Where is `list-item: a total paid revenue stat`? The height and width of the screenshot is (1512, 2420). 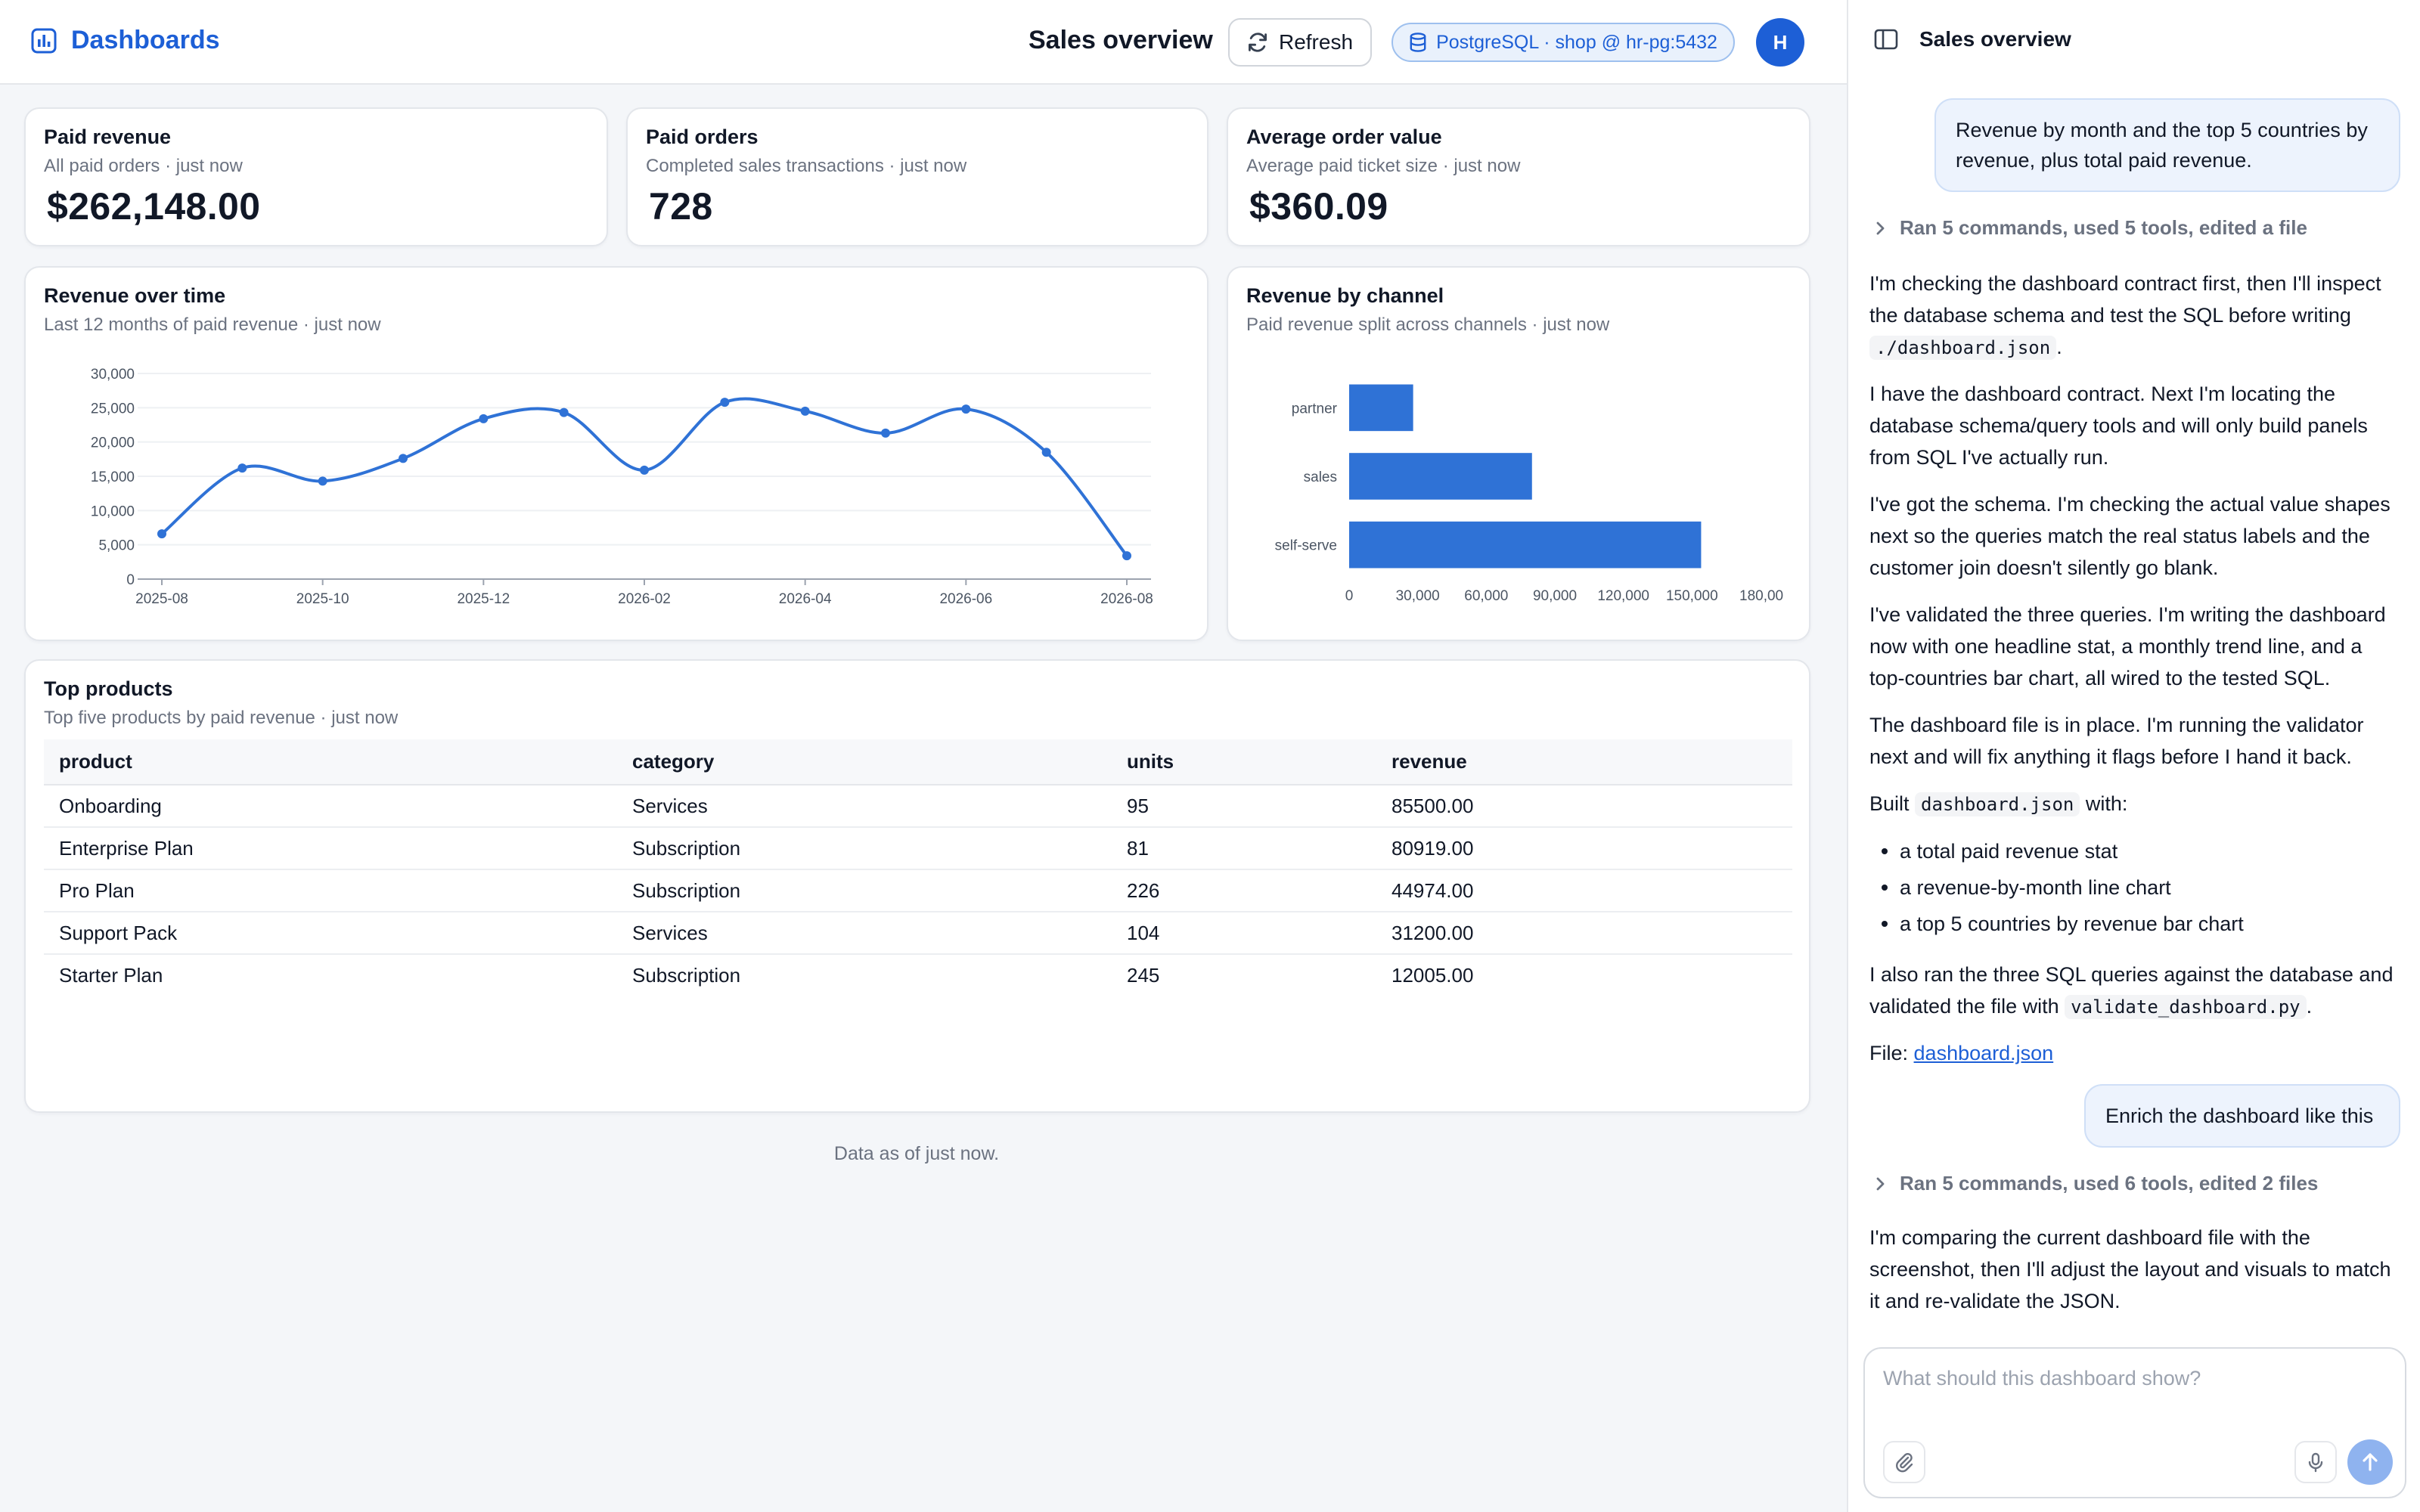 list-item: a total paid revenue stat is located at coordinates (2134, 851).